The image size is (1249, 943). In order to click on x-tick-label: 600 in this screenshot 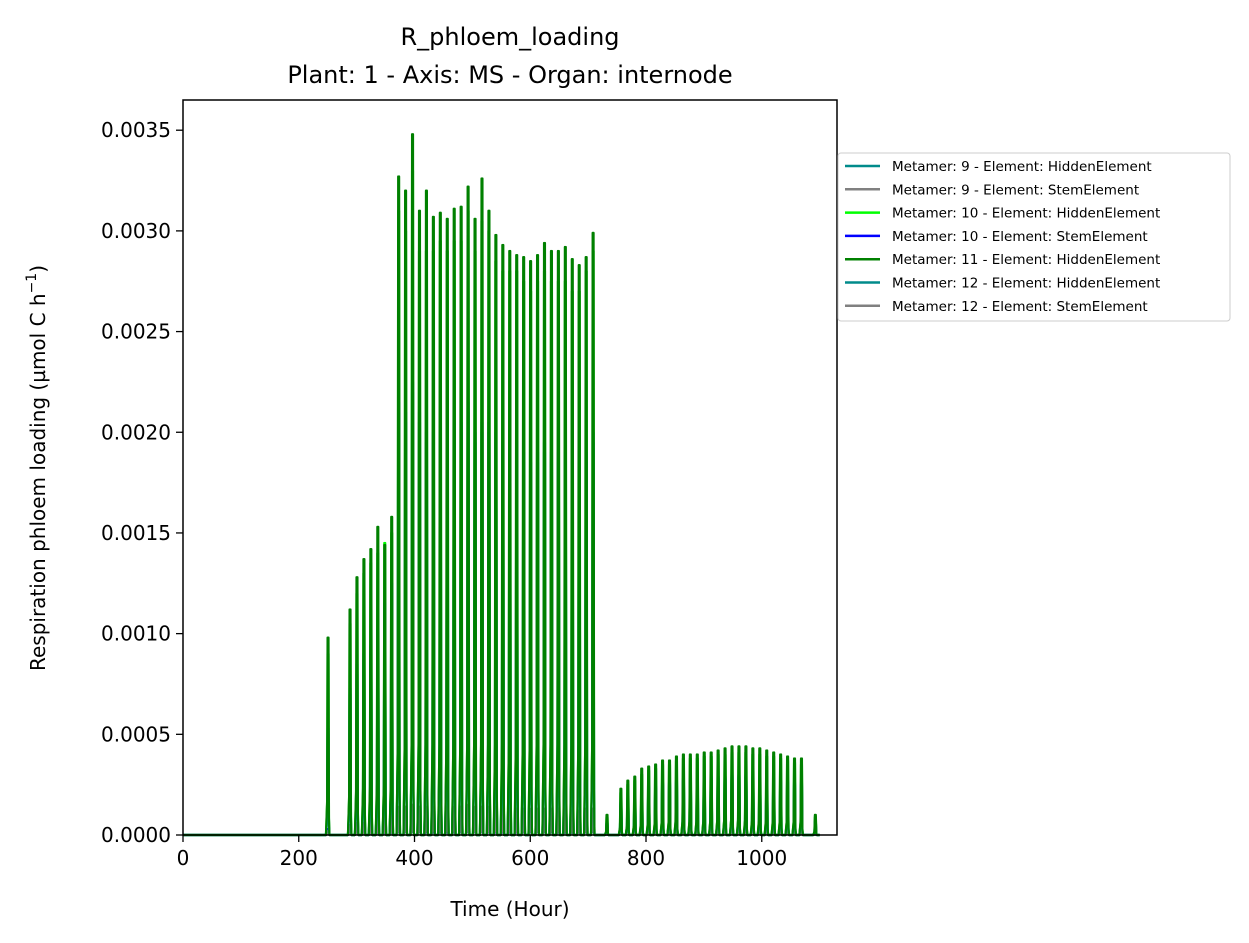, I will do `click(530, 858)`.